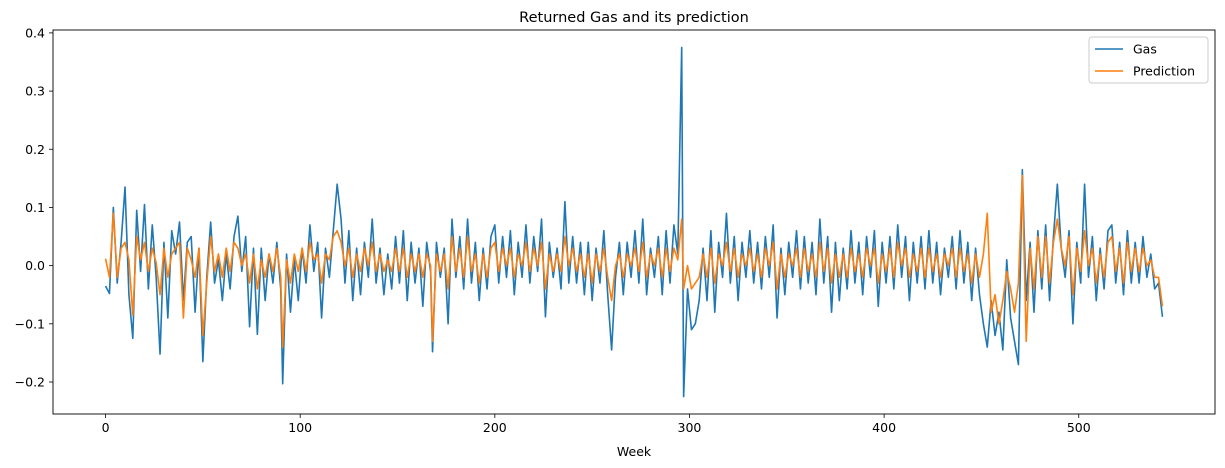 The image size is (1225, 468). I want to click on y-axis: −0.2 −0.1 0.0 0.1 0.2 0.3 0.4, so click(34, 207).